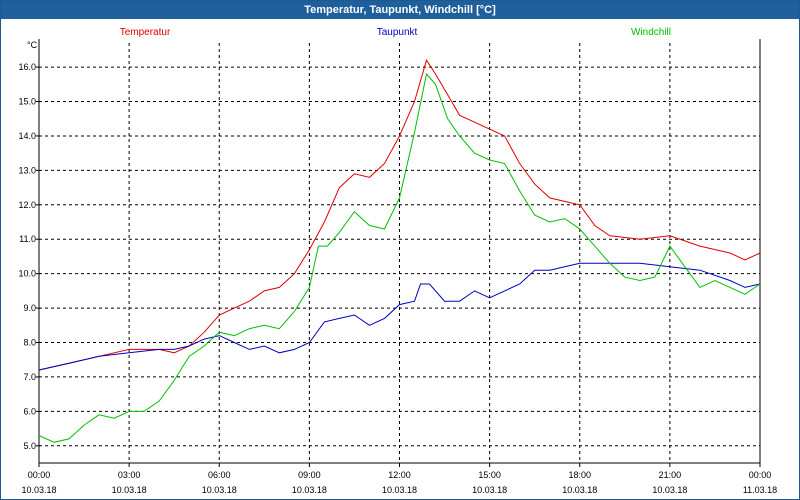 This screenshot has width=800, height=500. Describe the element at coordinates (27, 67) in the screenshot. I see `y-tick-label: 16.0` at that location.